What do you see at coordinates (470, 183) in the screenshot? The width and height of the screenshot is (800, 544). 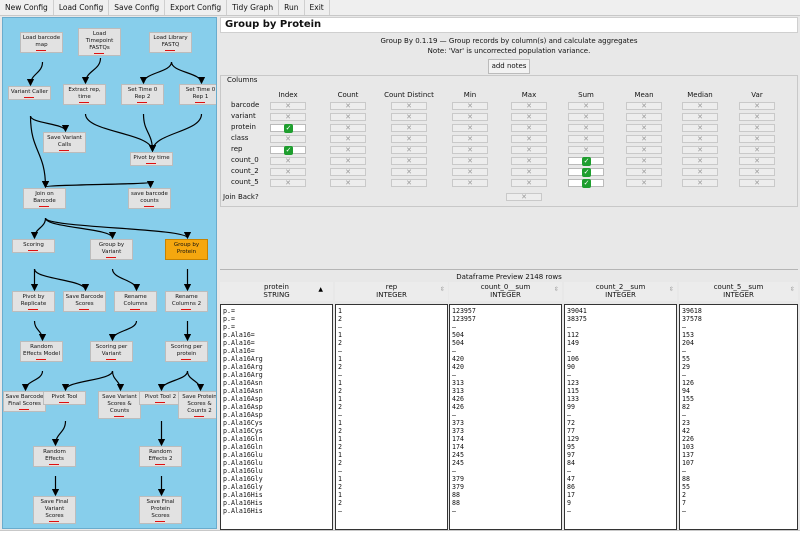 I see `agg-toggle-count-5-min: ✕` at bounding box center [470, 183].